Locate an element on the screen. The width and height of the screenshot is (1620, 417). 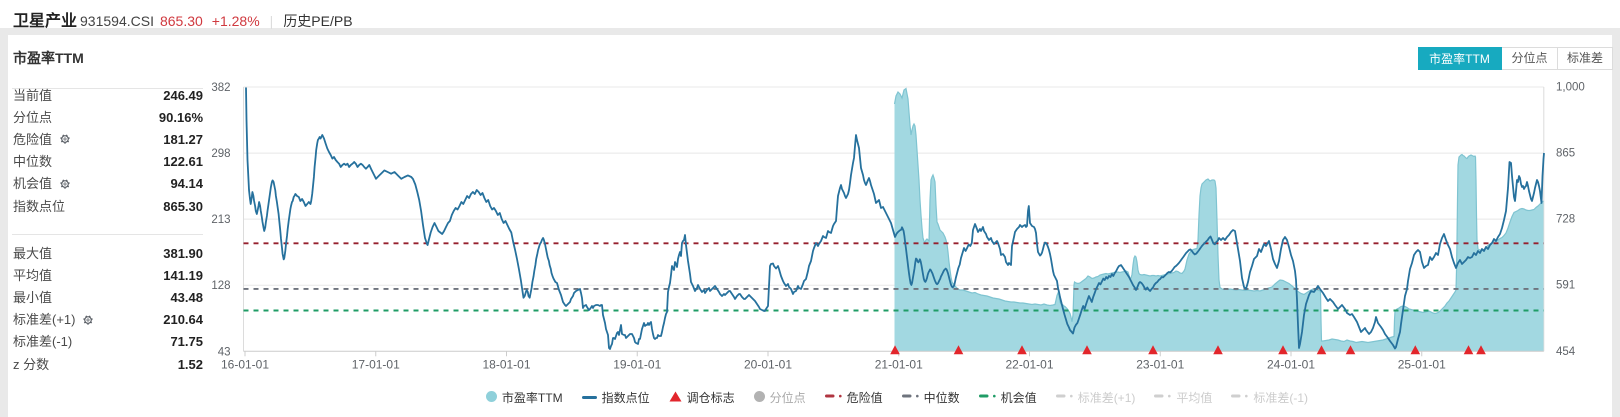
svg-text: 23-01-01 is located at coordinates (1160, 365).